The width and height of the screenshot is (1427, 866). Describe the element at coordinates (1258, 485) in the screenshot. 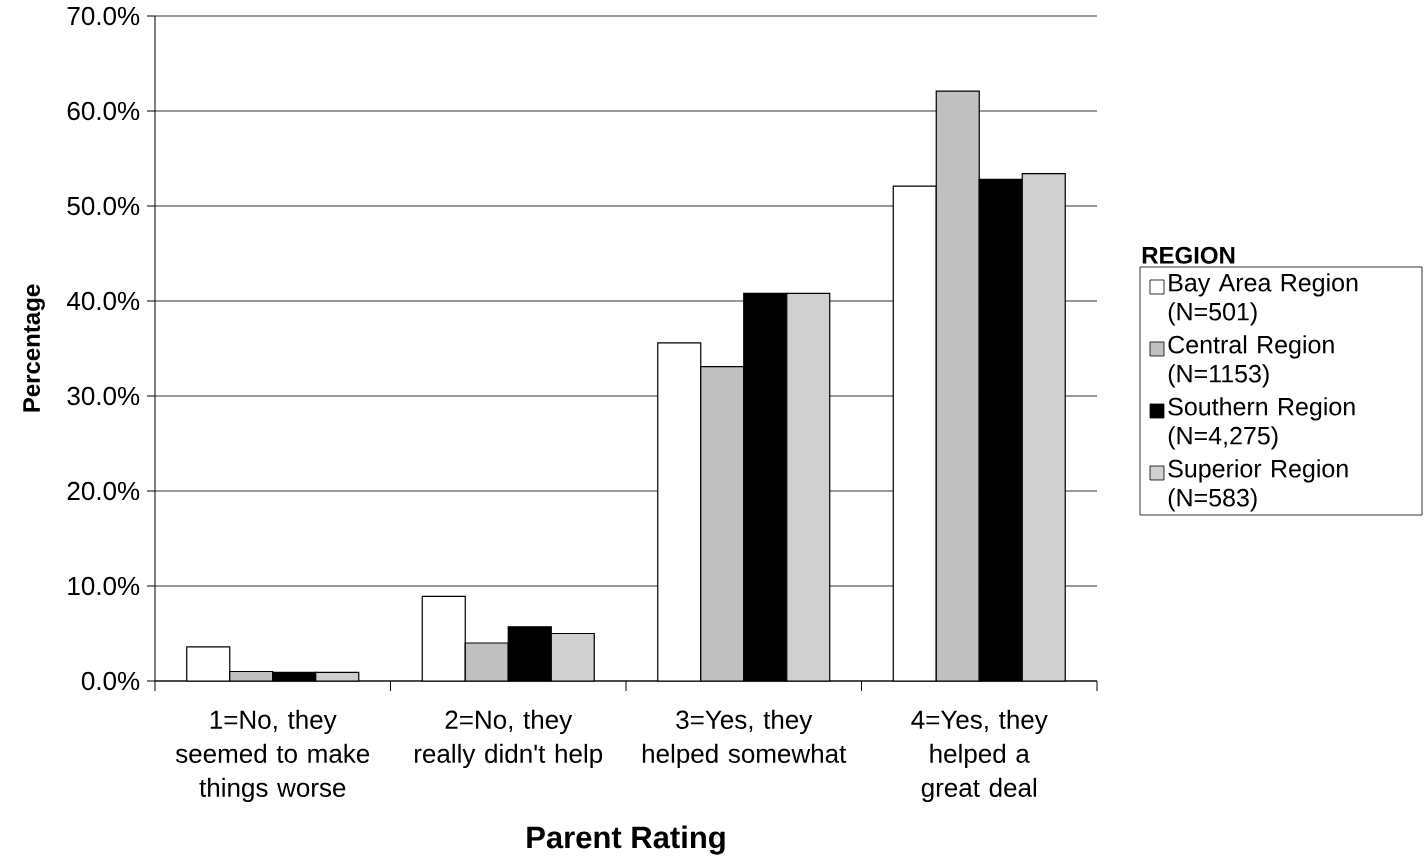

I see `legend-label: Superior Region (N=583)` at that location.